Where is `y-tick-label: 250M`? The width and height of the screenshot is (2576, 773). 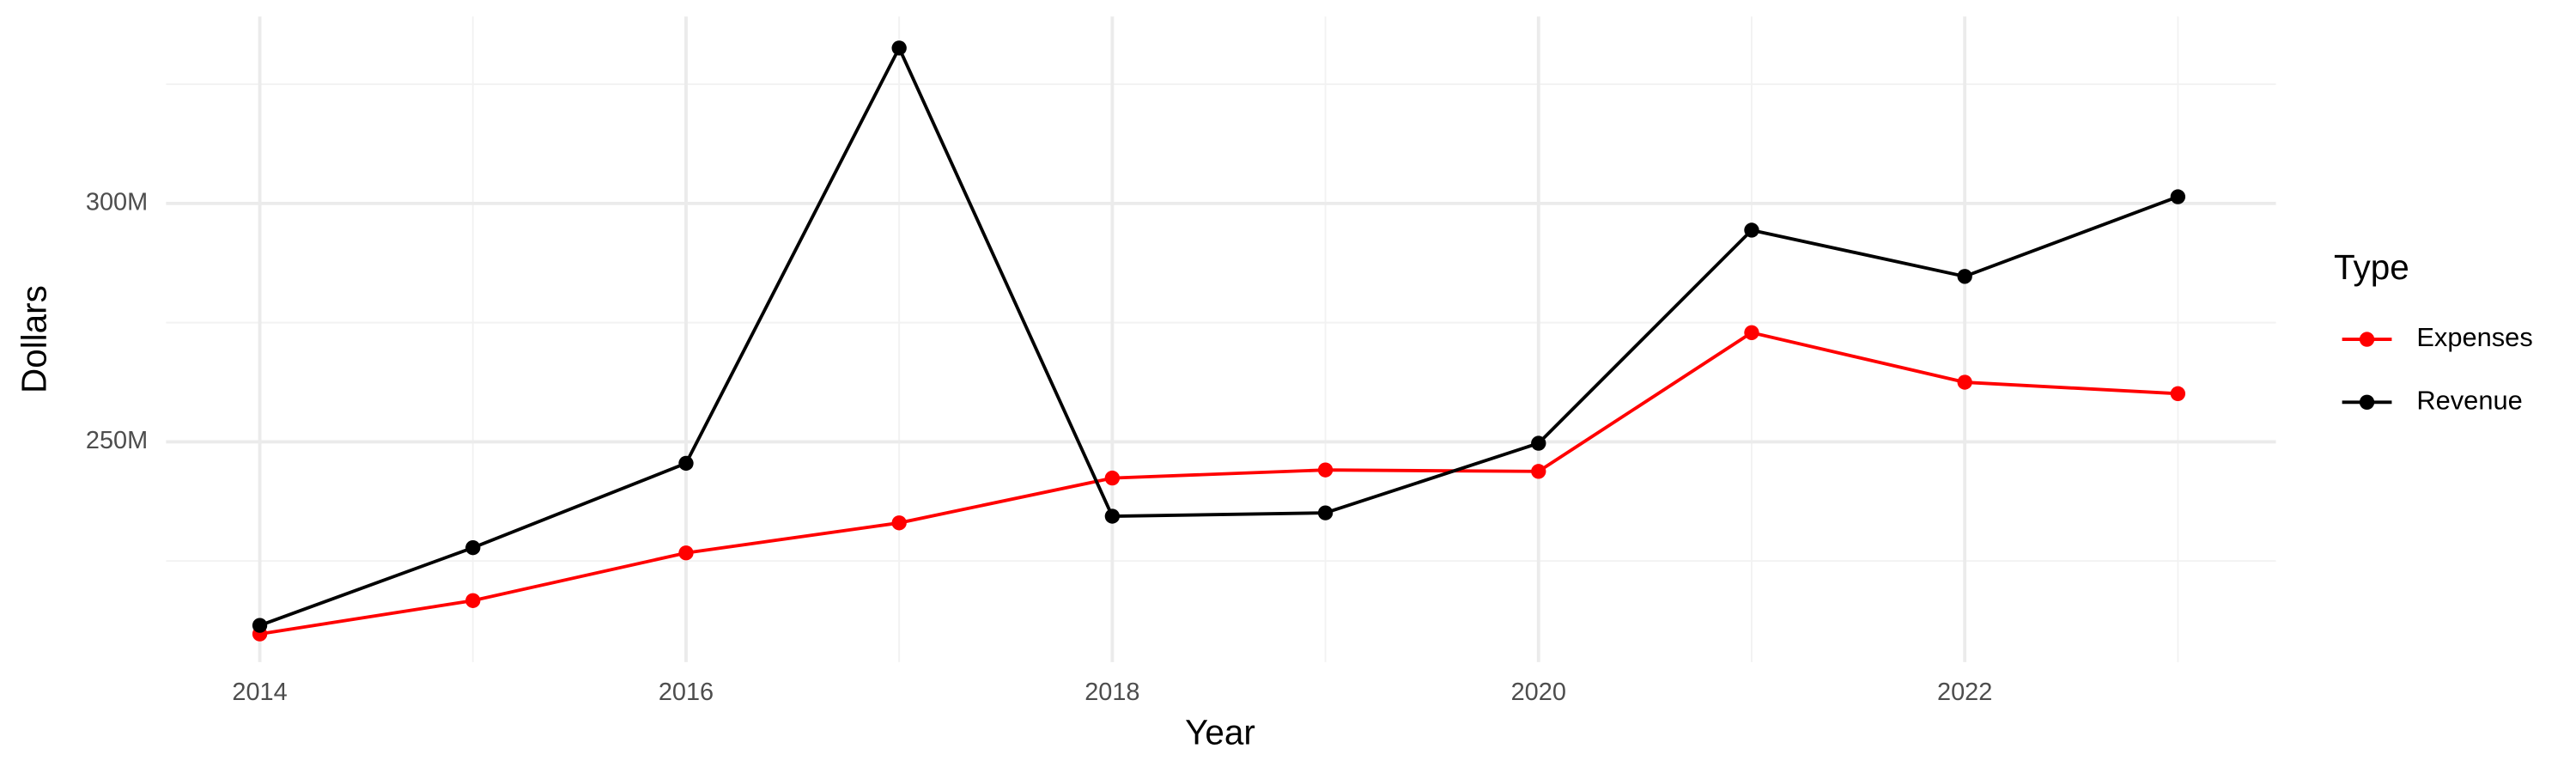
y-tick-label: 250M is located at coordinates (117, 441).